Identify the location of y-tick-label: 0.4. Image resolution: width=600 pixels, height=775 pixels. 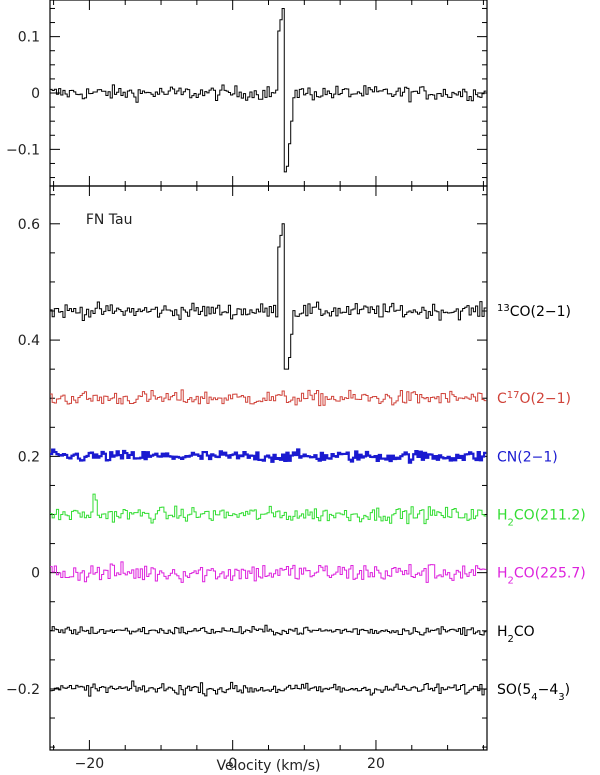
(29, 341).